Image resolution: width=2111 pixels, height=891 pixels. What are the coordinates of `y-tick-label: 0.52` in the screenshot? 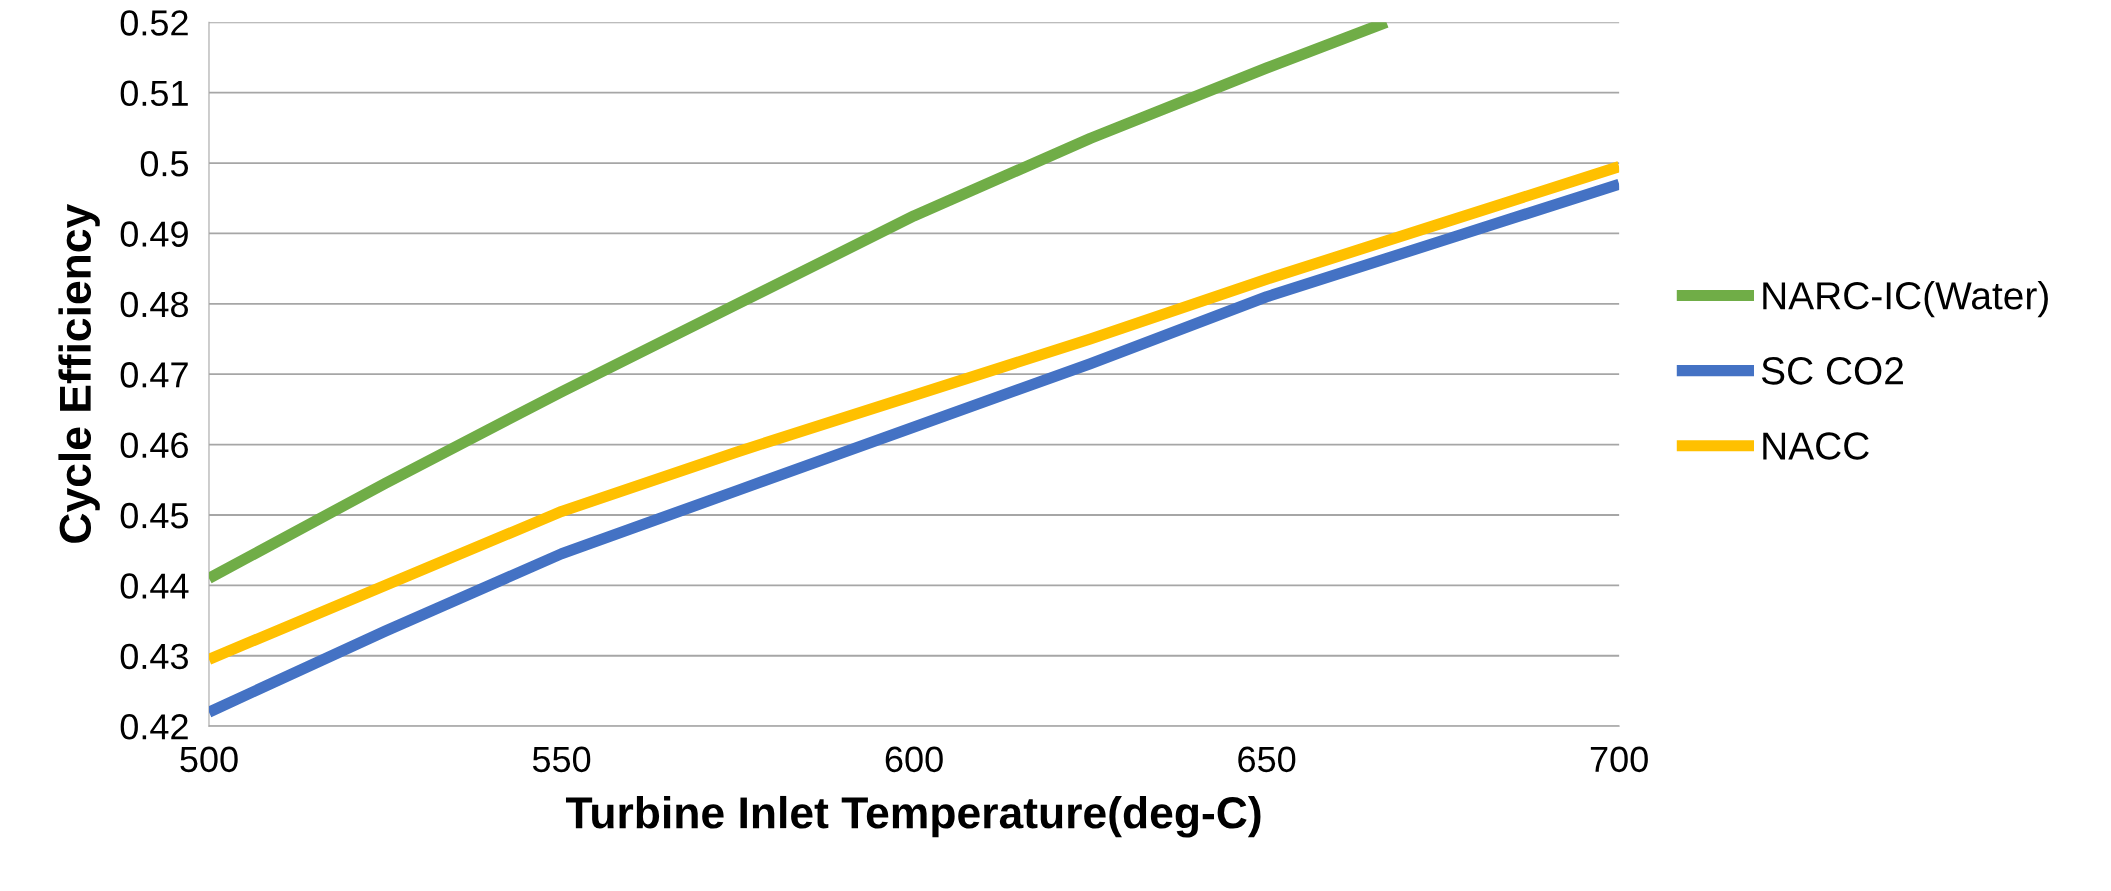 It's located at (154, 23).